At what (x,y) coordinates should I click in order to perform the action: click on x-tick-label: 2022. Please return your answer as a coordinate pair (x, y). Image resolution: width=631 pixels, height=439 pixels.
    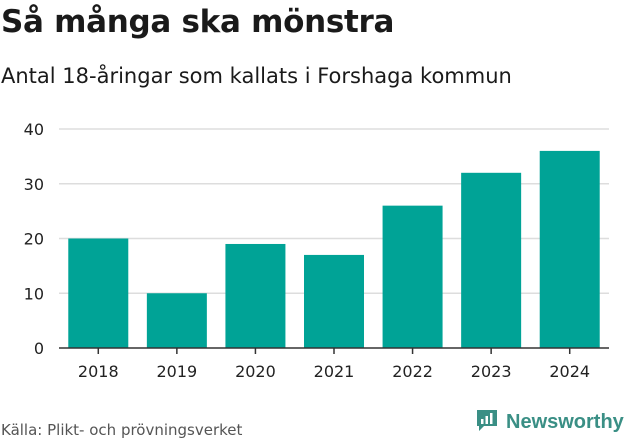
    Looking at the image, I should click on (412, 371).